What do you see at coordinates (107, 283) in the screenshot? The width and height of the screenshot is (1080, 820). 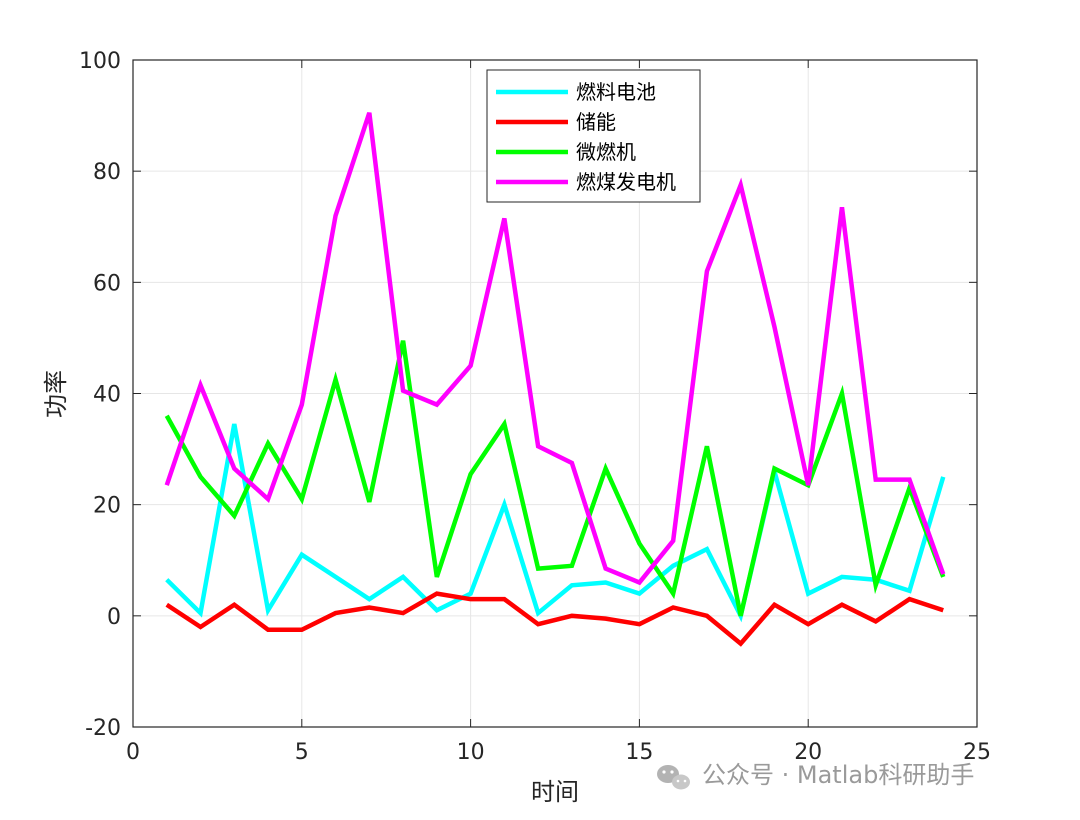 I see `y-tick-label: 60` at bounding box center [107, 283].